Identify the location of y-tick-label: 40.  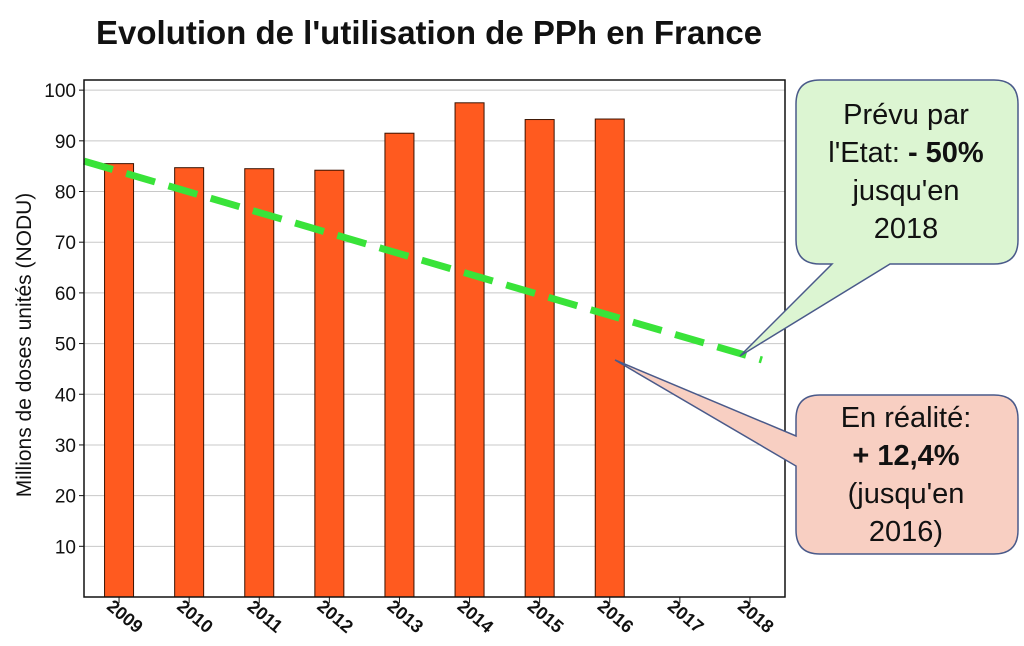
(65, 395).